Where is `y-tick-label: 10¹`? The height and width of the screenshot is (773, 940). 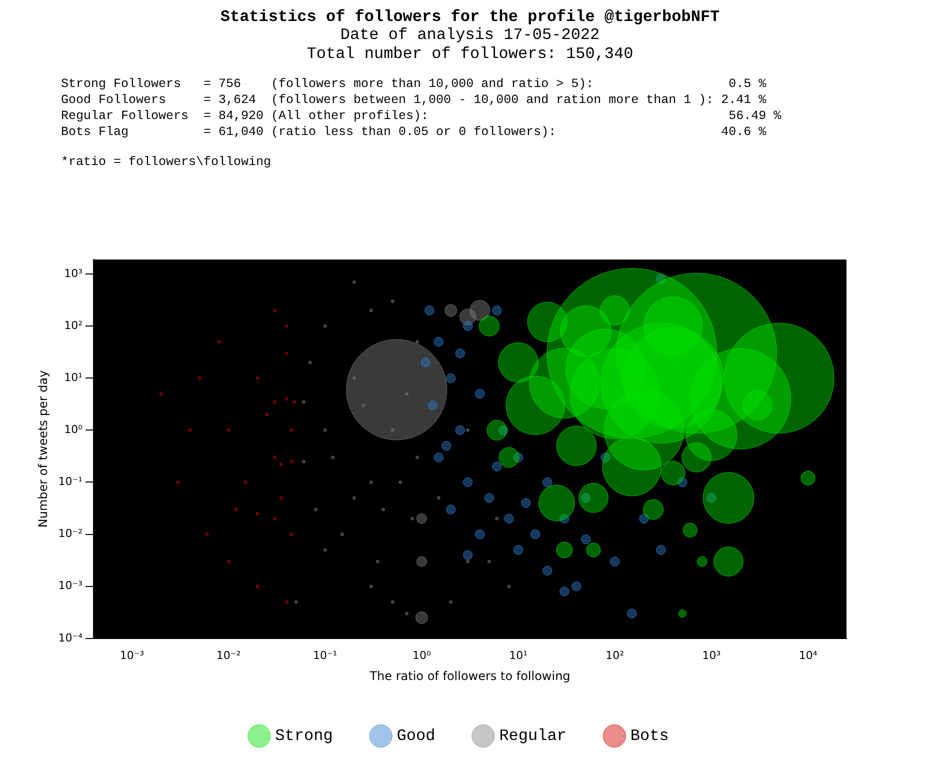
y-tick-label: 10¹ is located at coordinates (73, 377).